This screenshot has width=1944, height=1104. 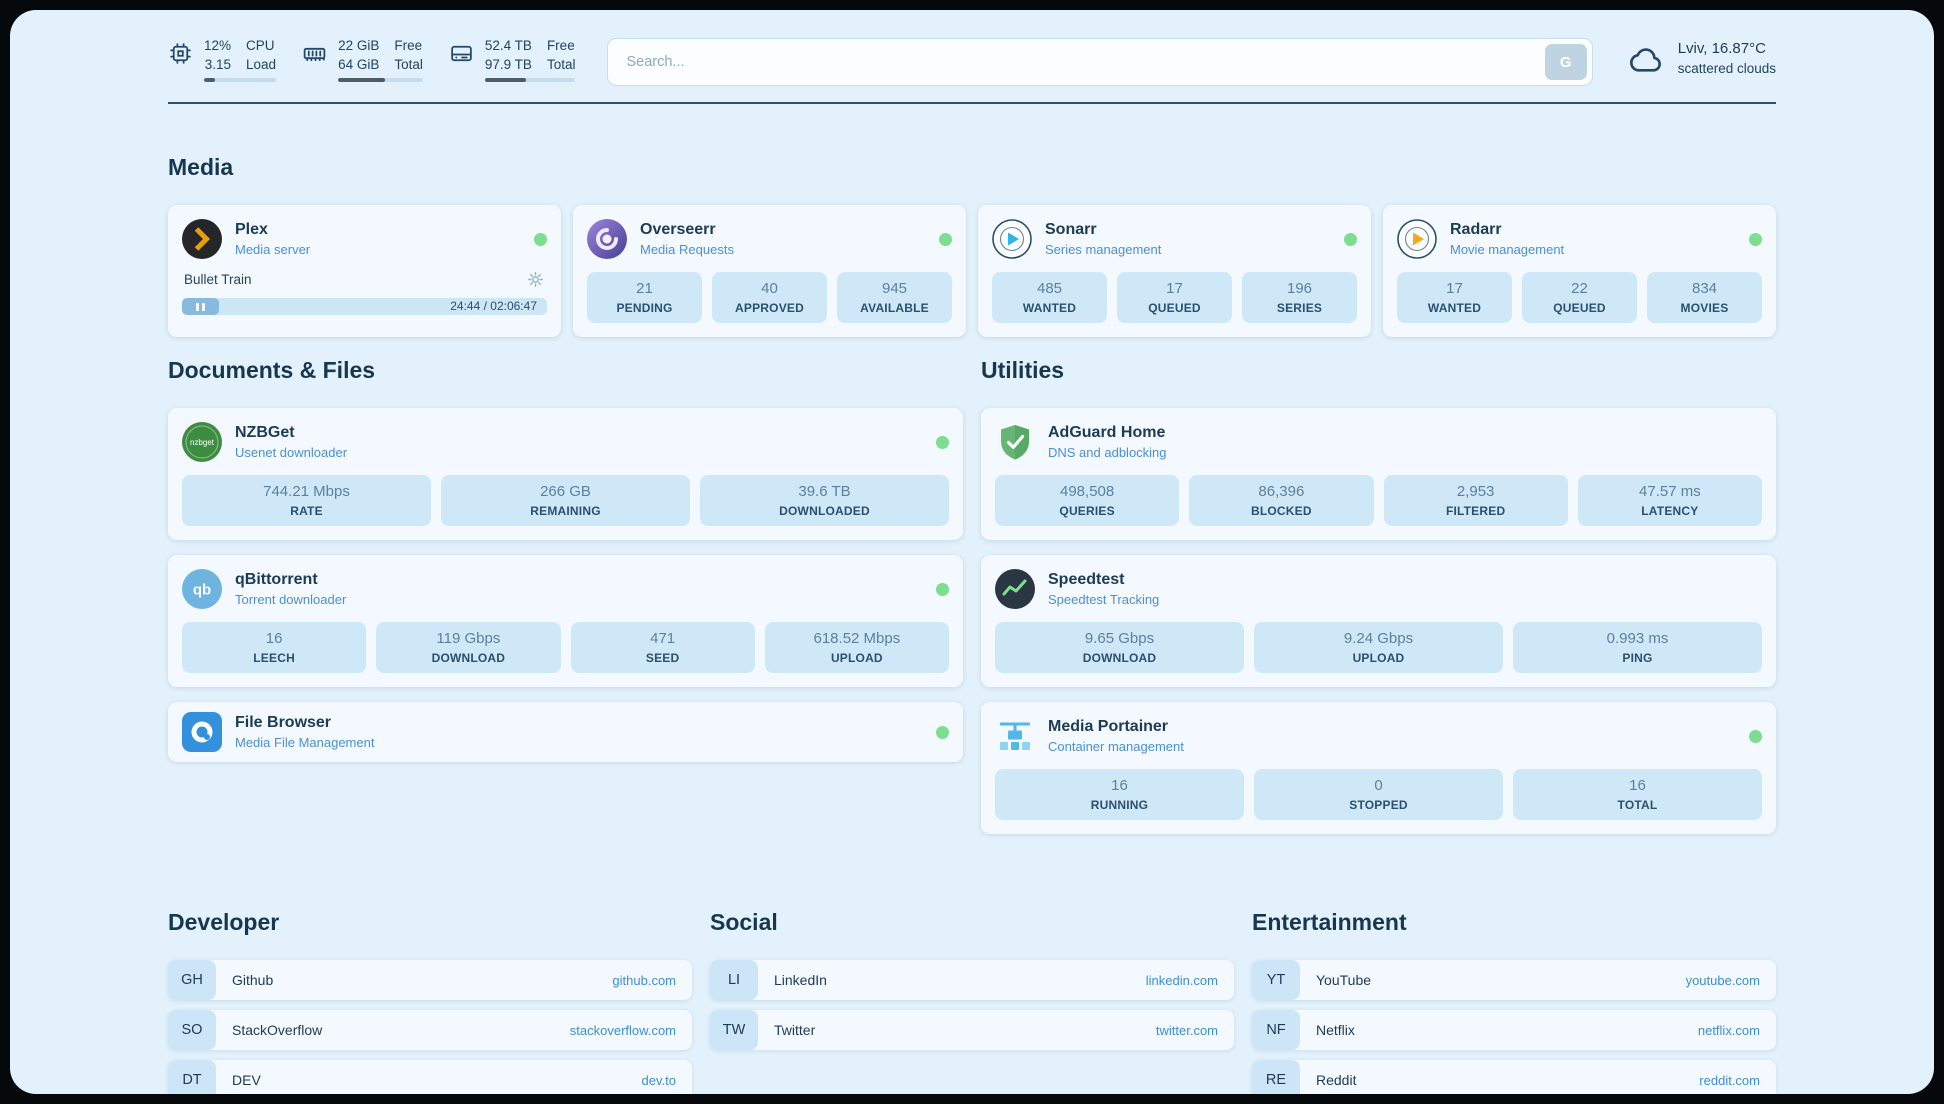 I want to click on bookmark-abbr: SO, so click(x=192, y=1030).